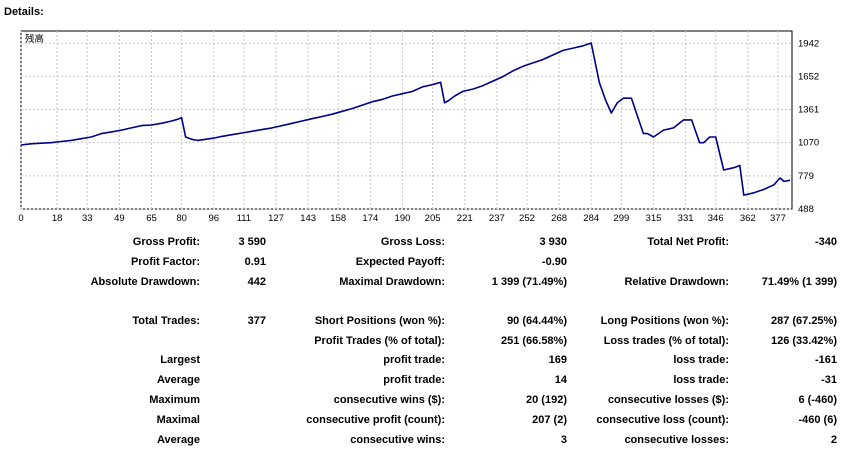  Describe the element at coordinates (400, 262) in the screenshot. I see `expected-payoff-label: Expected Payoff:` at that location.